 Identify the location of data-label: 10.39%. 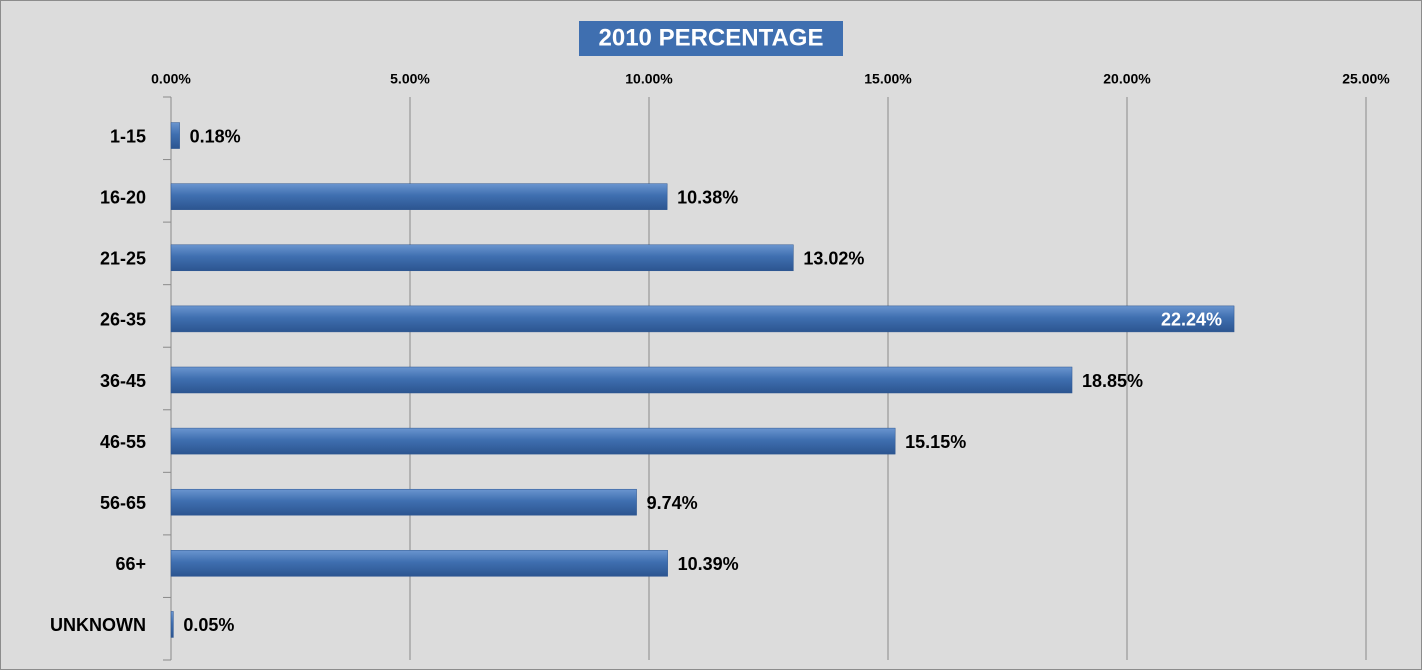
(708, 564).